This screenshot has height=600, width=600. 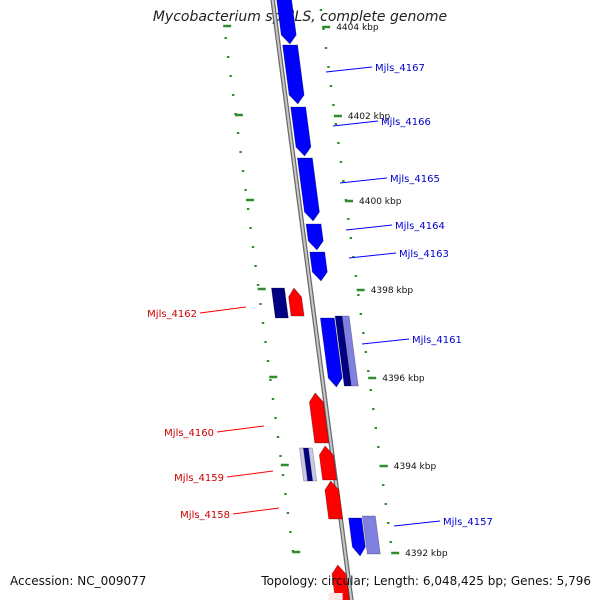 What do you see at coordinates (403, 379) in the screenshot?
I see `tick-label: 4396 kbp` at bounding box center [403, 379].